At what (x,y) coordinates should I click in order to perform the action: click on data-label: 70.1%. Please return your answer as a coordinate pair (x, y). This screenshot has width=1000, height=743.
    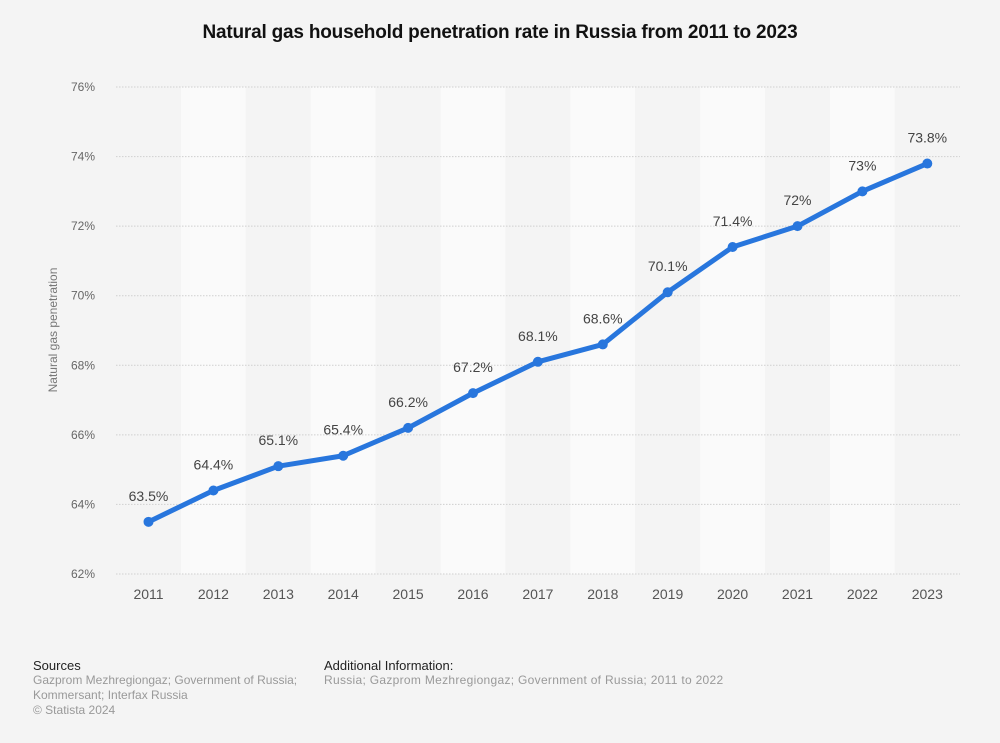
    Looking at the image, I should click on (668, 266).